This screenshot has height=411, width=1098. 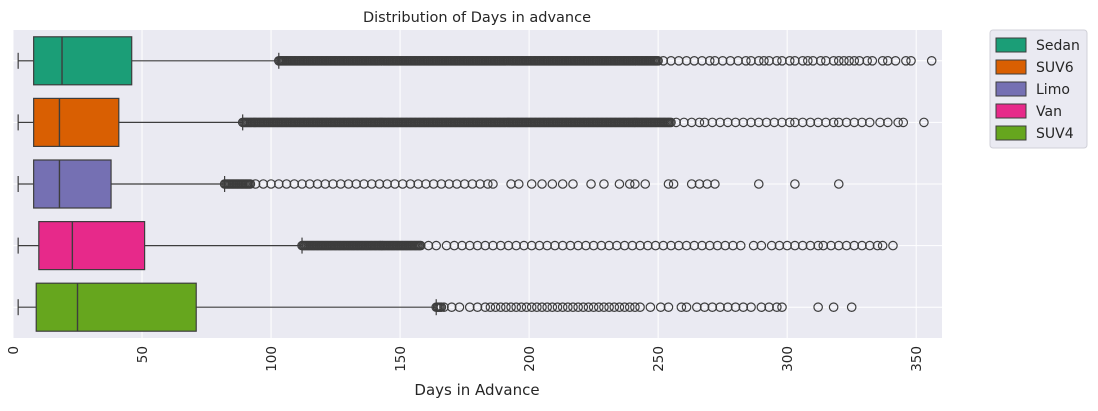 What do you see at coordinates (476, 390) in the screenshot?
I see `x-axis-label: Days in Advance` at bounding box center [476, 390].